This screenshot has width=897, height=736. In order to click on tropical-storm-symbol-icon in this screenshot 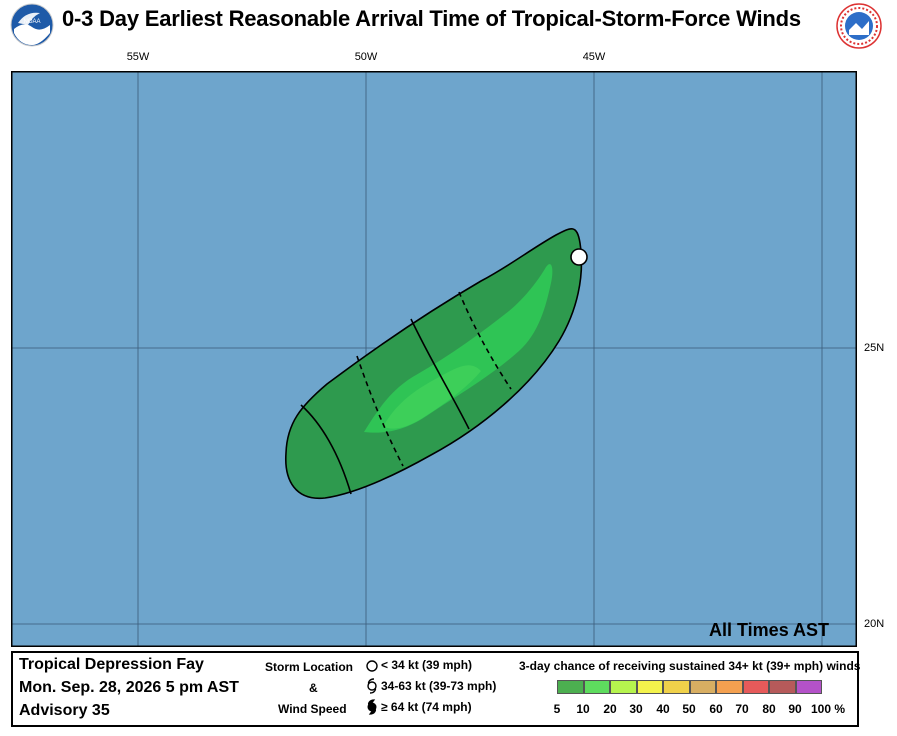, I will do `click(372, 686)`.